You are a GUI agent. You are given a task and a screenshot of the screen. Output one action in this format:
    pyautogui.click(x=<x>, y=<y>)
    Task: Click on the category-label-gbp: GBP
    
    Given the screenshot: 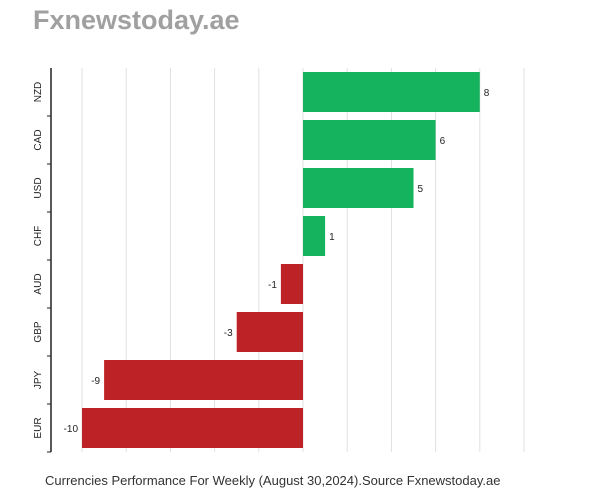 What is the action you would take?
    pyautogui.click(x=38, y=331)
    